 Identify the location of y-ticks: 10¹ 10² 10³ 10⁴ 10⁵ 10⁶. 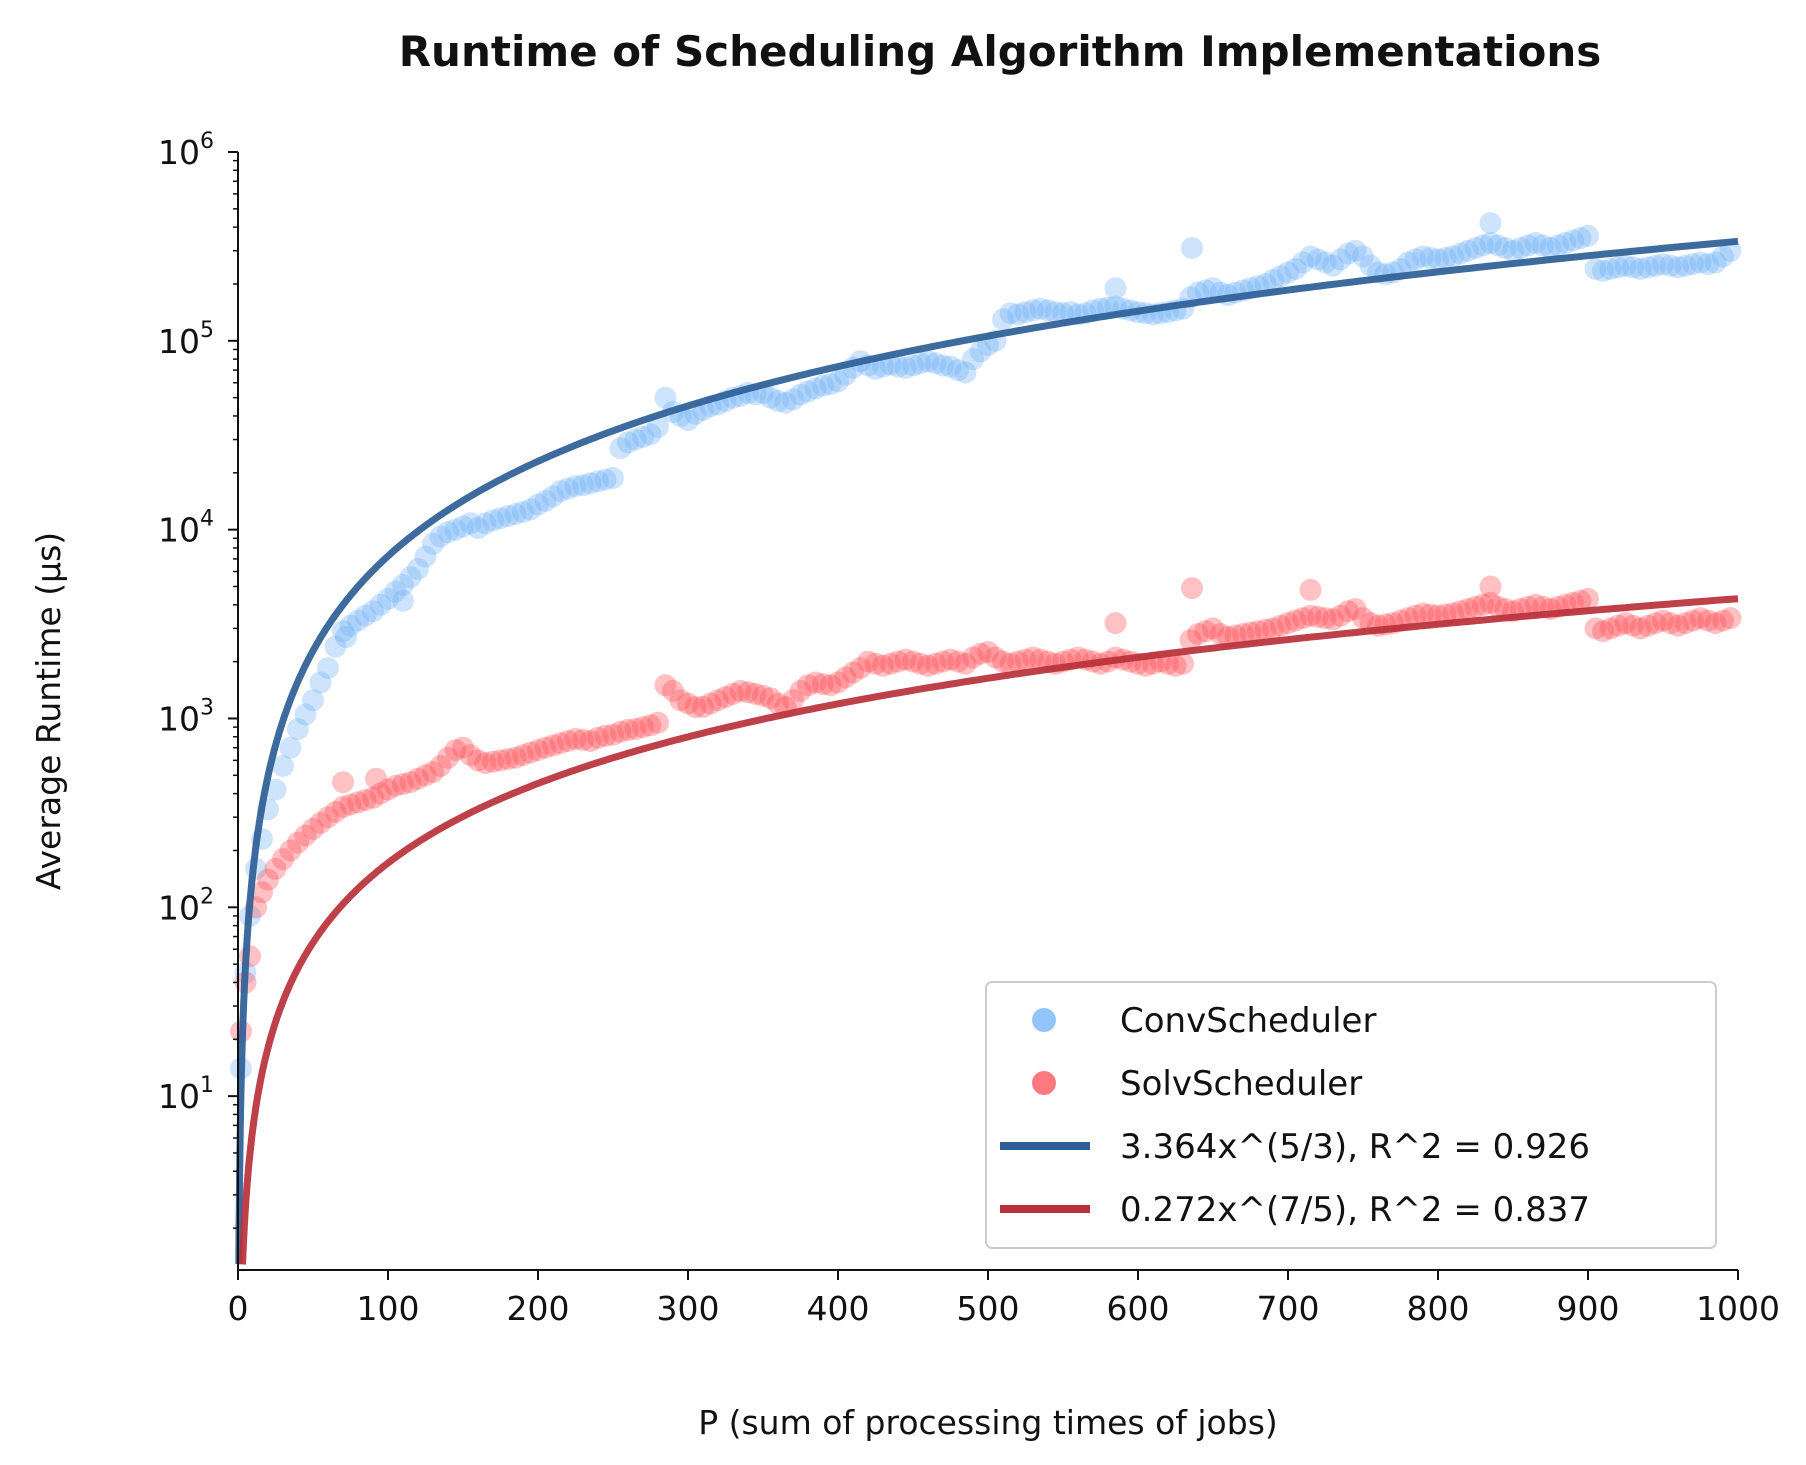
(198, 679).